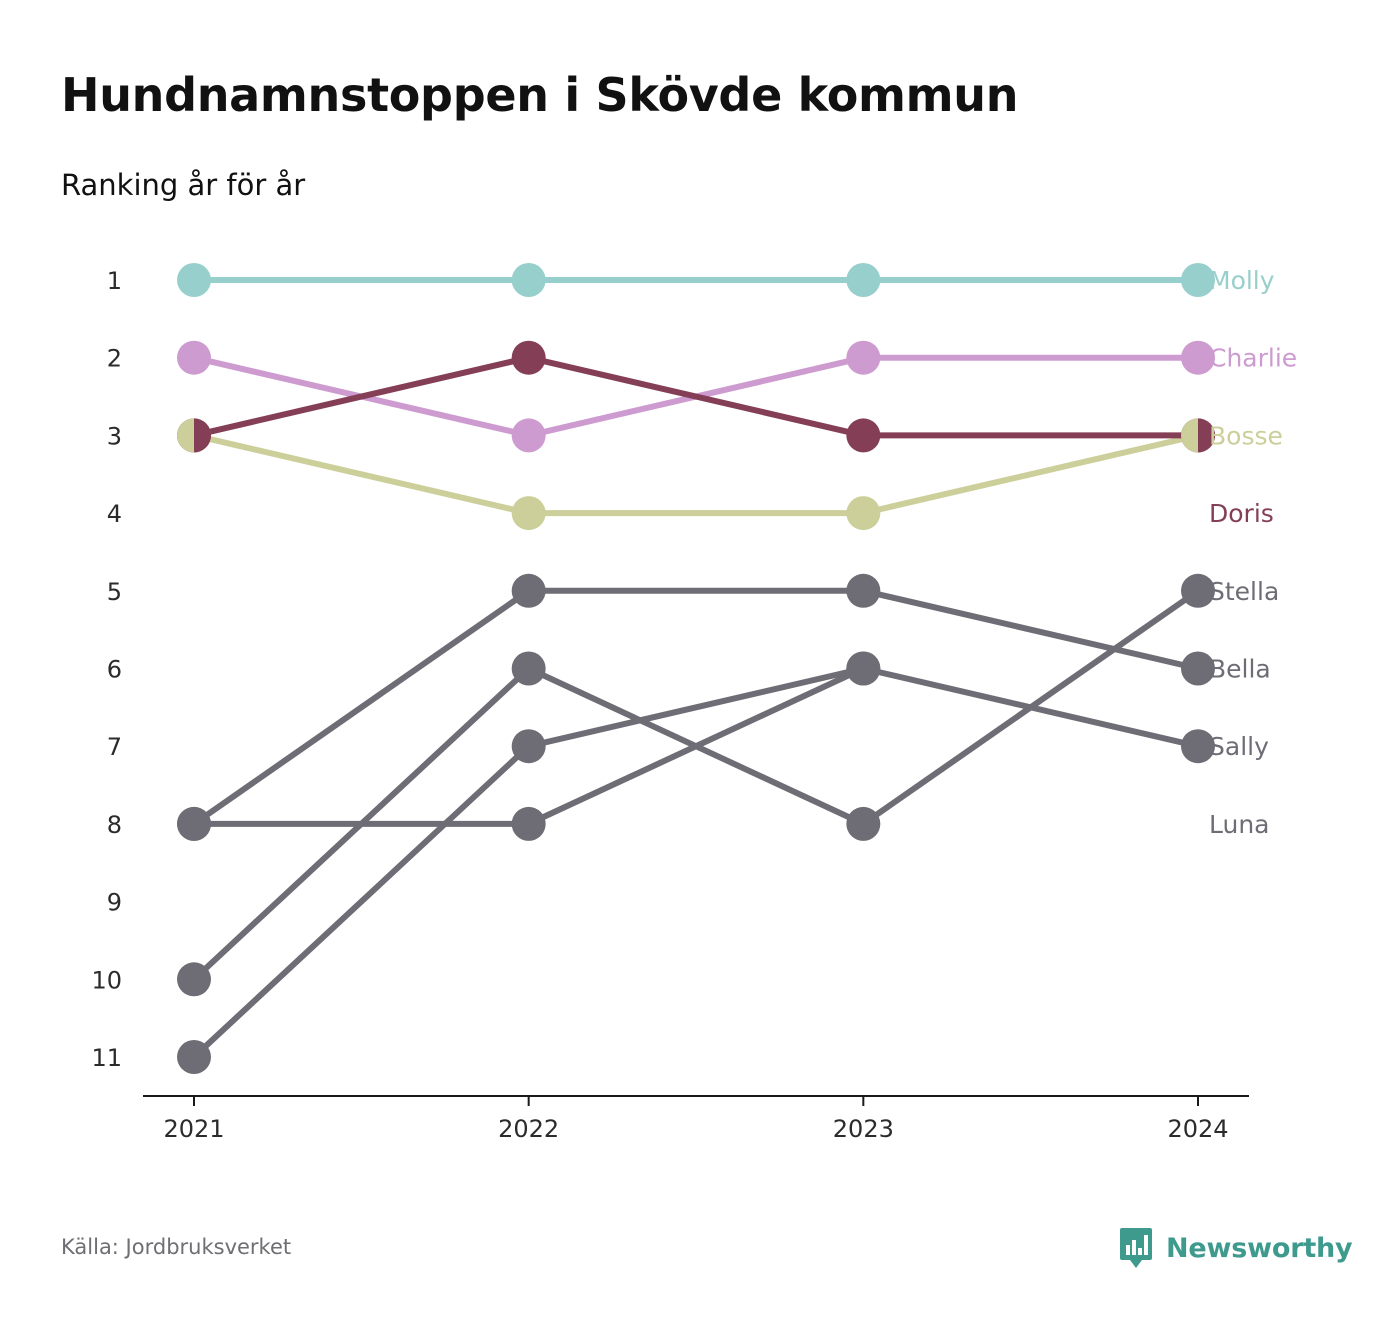 The height and width of the screenshot is (1329, 1400). What do you see at coordinates (1240, 669) in the screenshot?
I see `series-label-bella: Bella` at bounding box center [1240, 669].